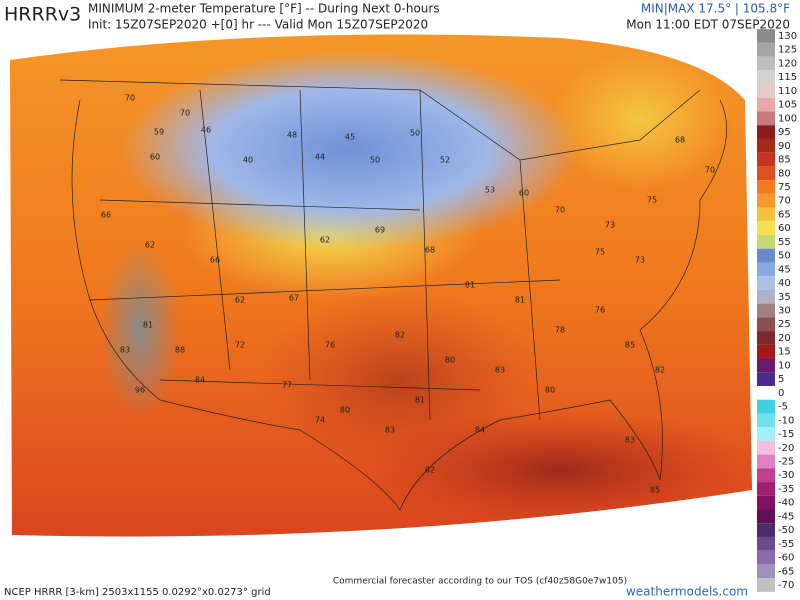 This screenshot has width=800, height=600. What do you see at coordinates (320, 157) in the screenshot?
I see `station-value: 44` at bounding box center [320, 157].